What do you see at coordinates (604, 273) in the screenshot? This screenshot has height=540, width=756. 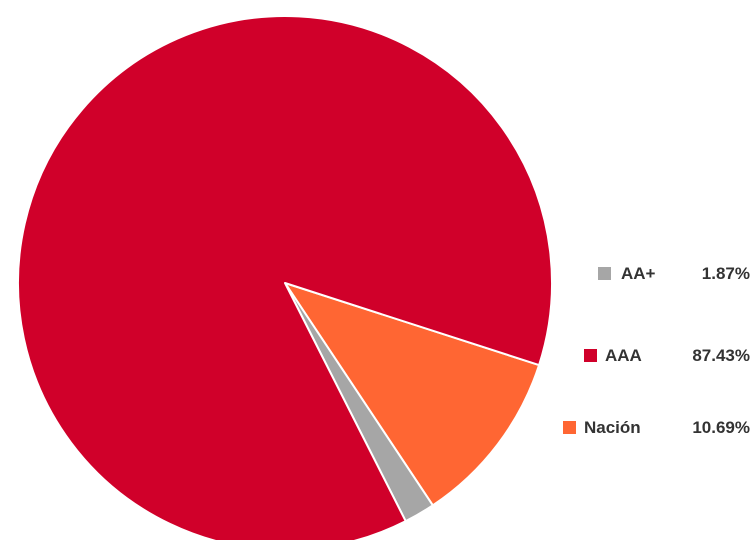 I see `legend-swatch-aa-plus` at bounding box center [604, 273].